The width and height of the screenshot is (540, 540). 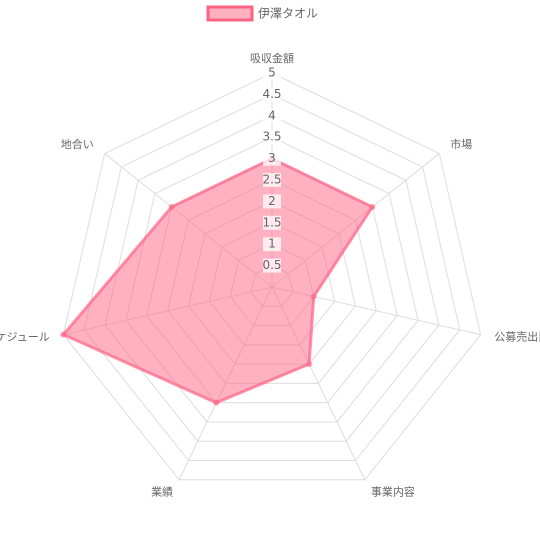 I want to click on y-tick-label: 4, so click(x=272, y=115).